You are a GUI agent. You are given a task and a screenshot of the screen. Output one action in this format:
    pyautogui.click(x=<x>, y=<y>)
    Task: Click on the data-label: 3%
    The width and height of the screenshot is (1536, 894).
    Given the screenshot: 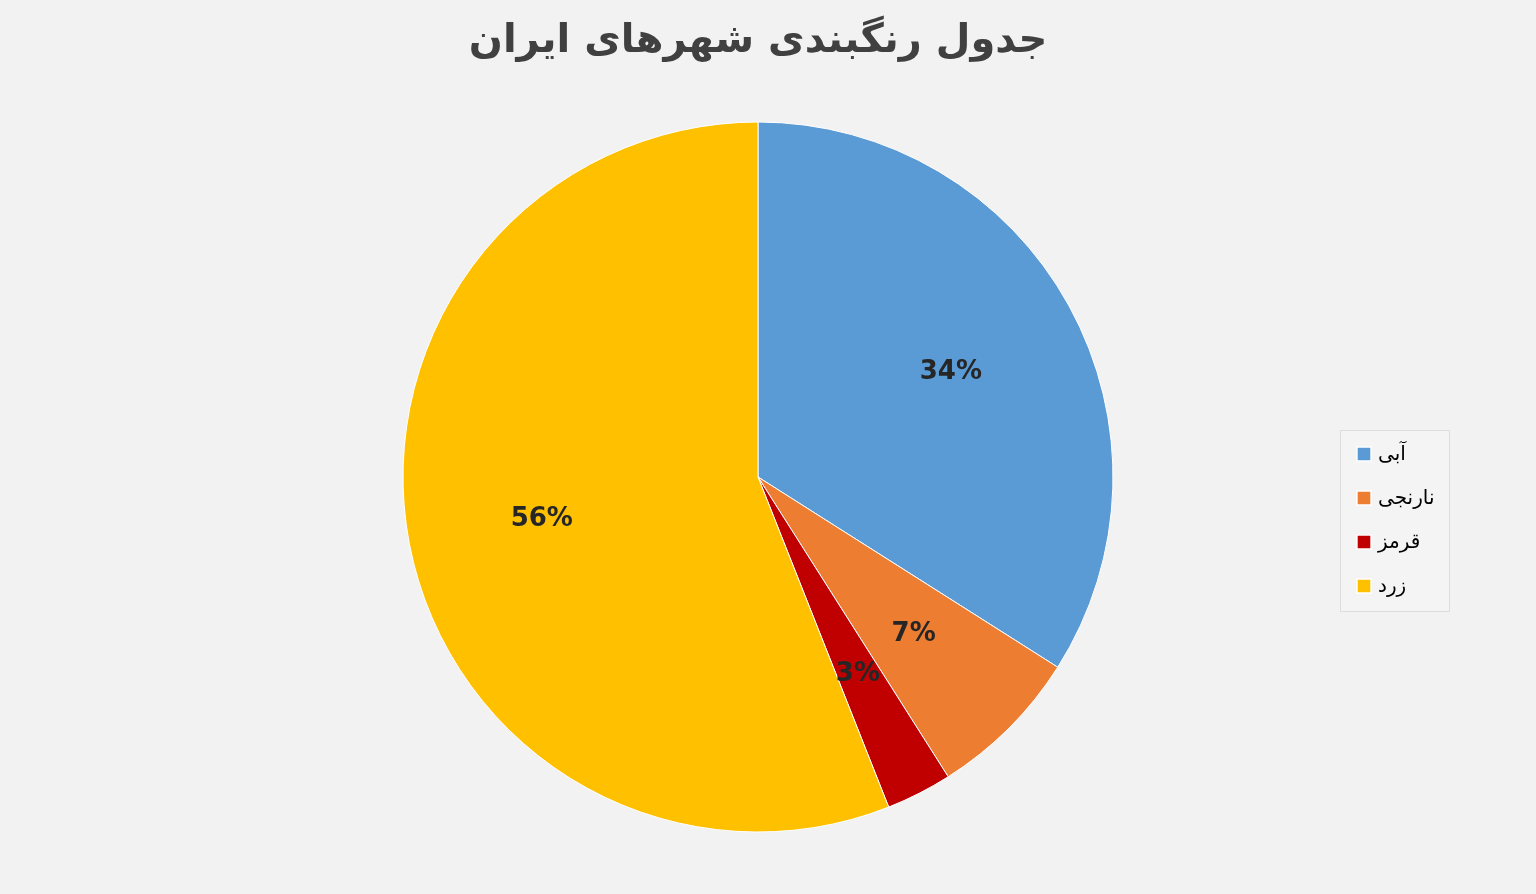 What is the action you would take?
    pyautogui.click(x=857, y=672)
    